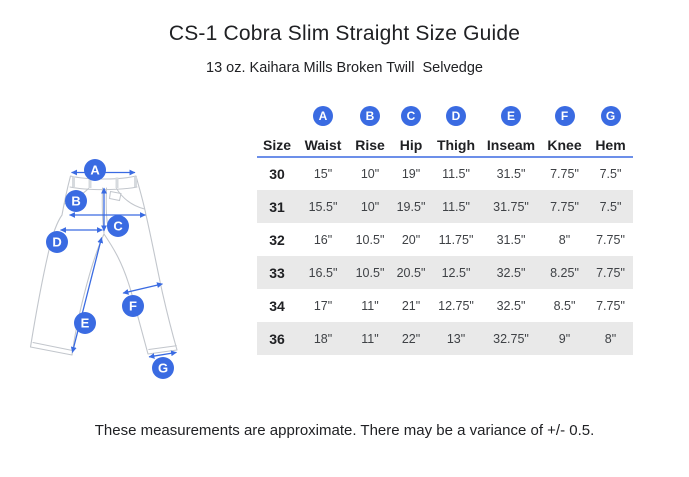  I want to click on diagram-badge-c: C, so click(118, 226).